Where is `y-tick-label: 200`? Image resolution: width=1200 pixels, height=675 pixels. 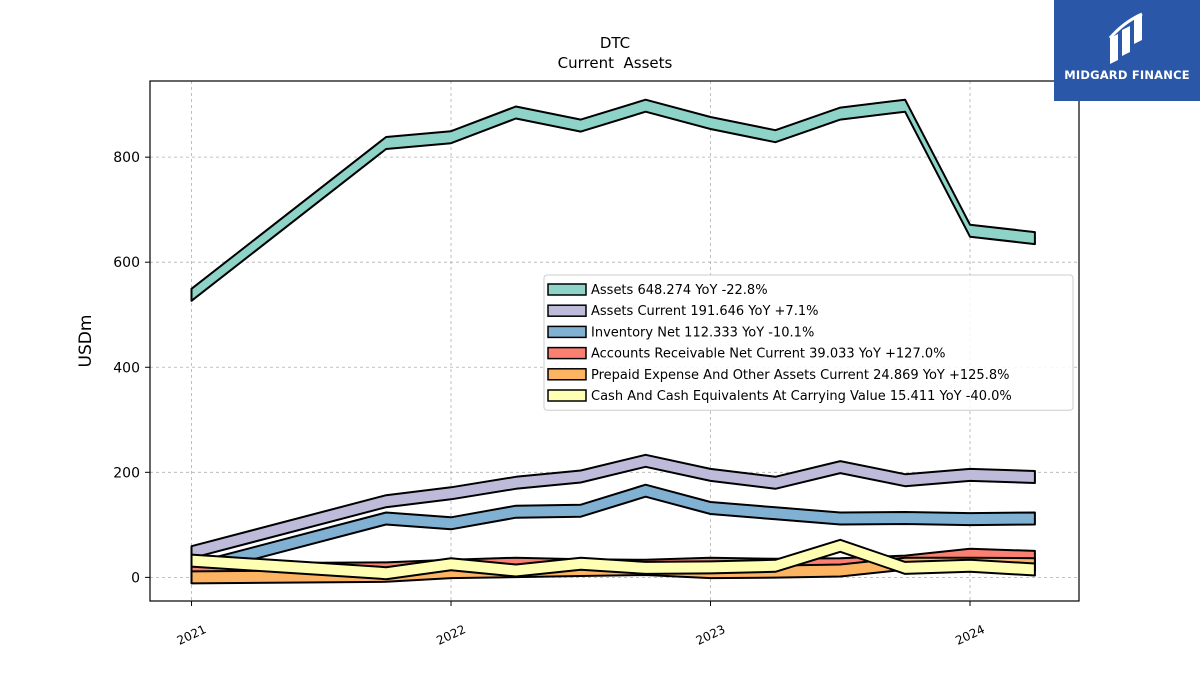 y-tick-label: 200 is located at coordinates (126, 473).